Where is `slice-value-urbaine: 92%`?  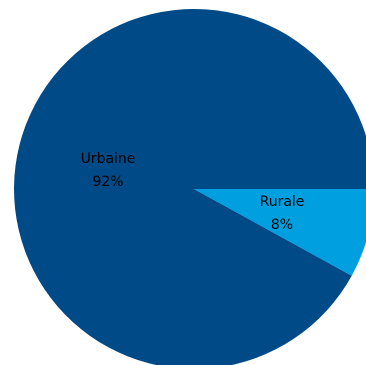
slice-value-urbaine: 92% is located at coordinates (107, 182).